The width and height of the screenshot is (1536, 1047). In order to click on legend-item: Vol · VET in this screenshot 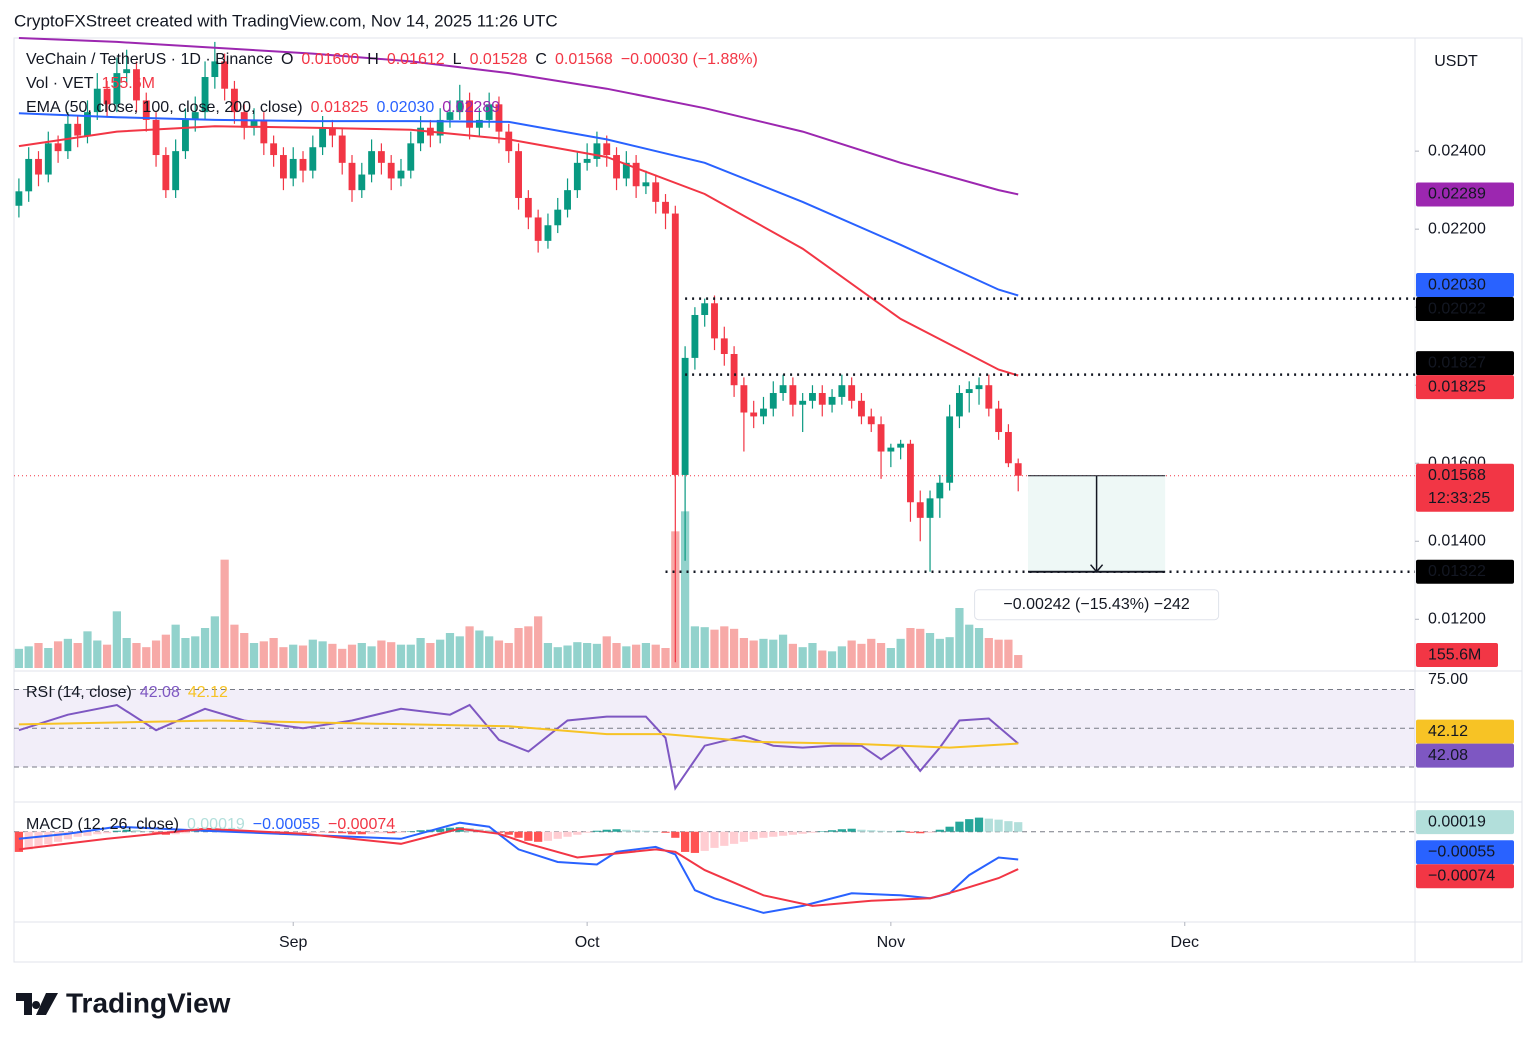, I will do `click(60, 83)`.